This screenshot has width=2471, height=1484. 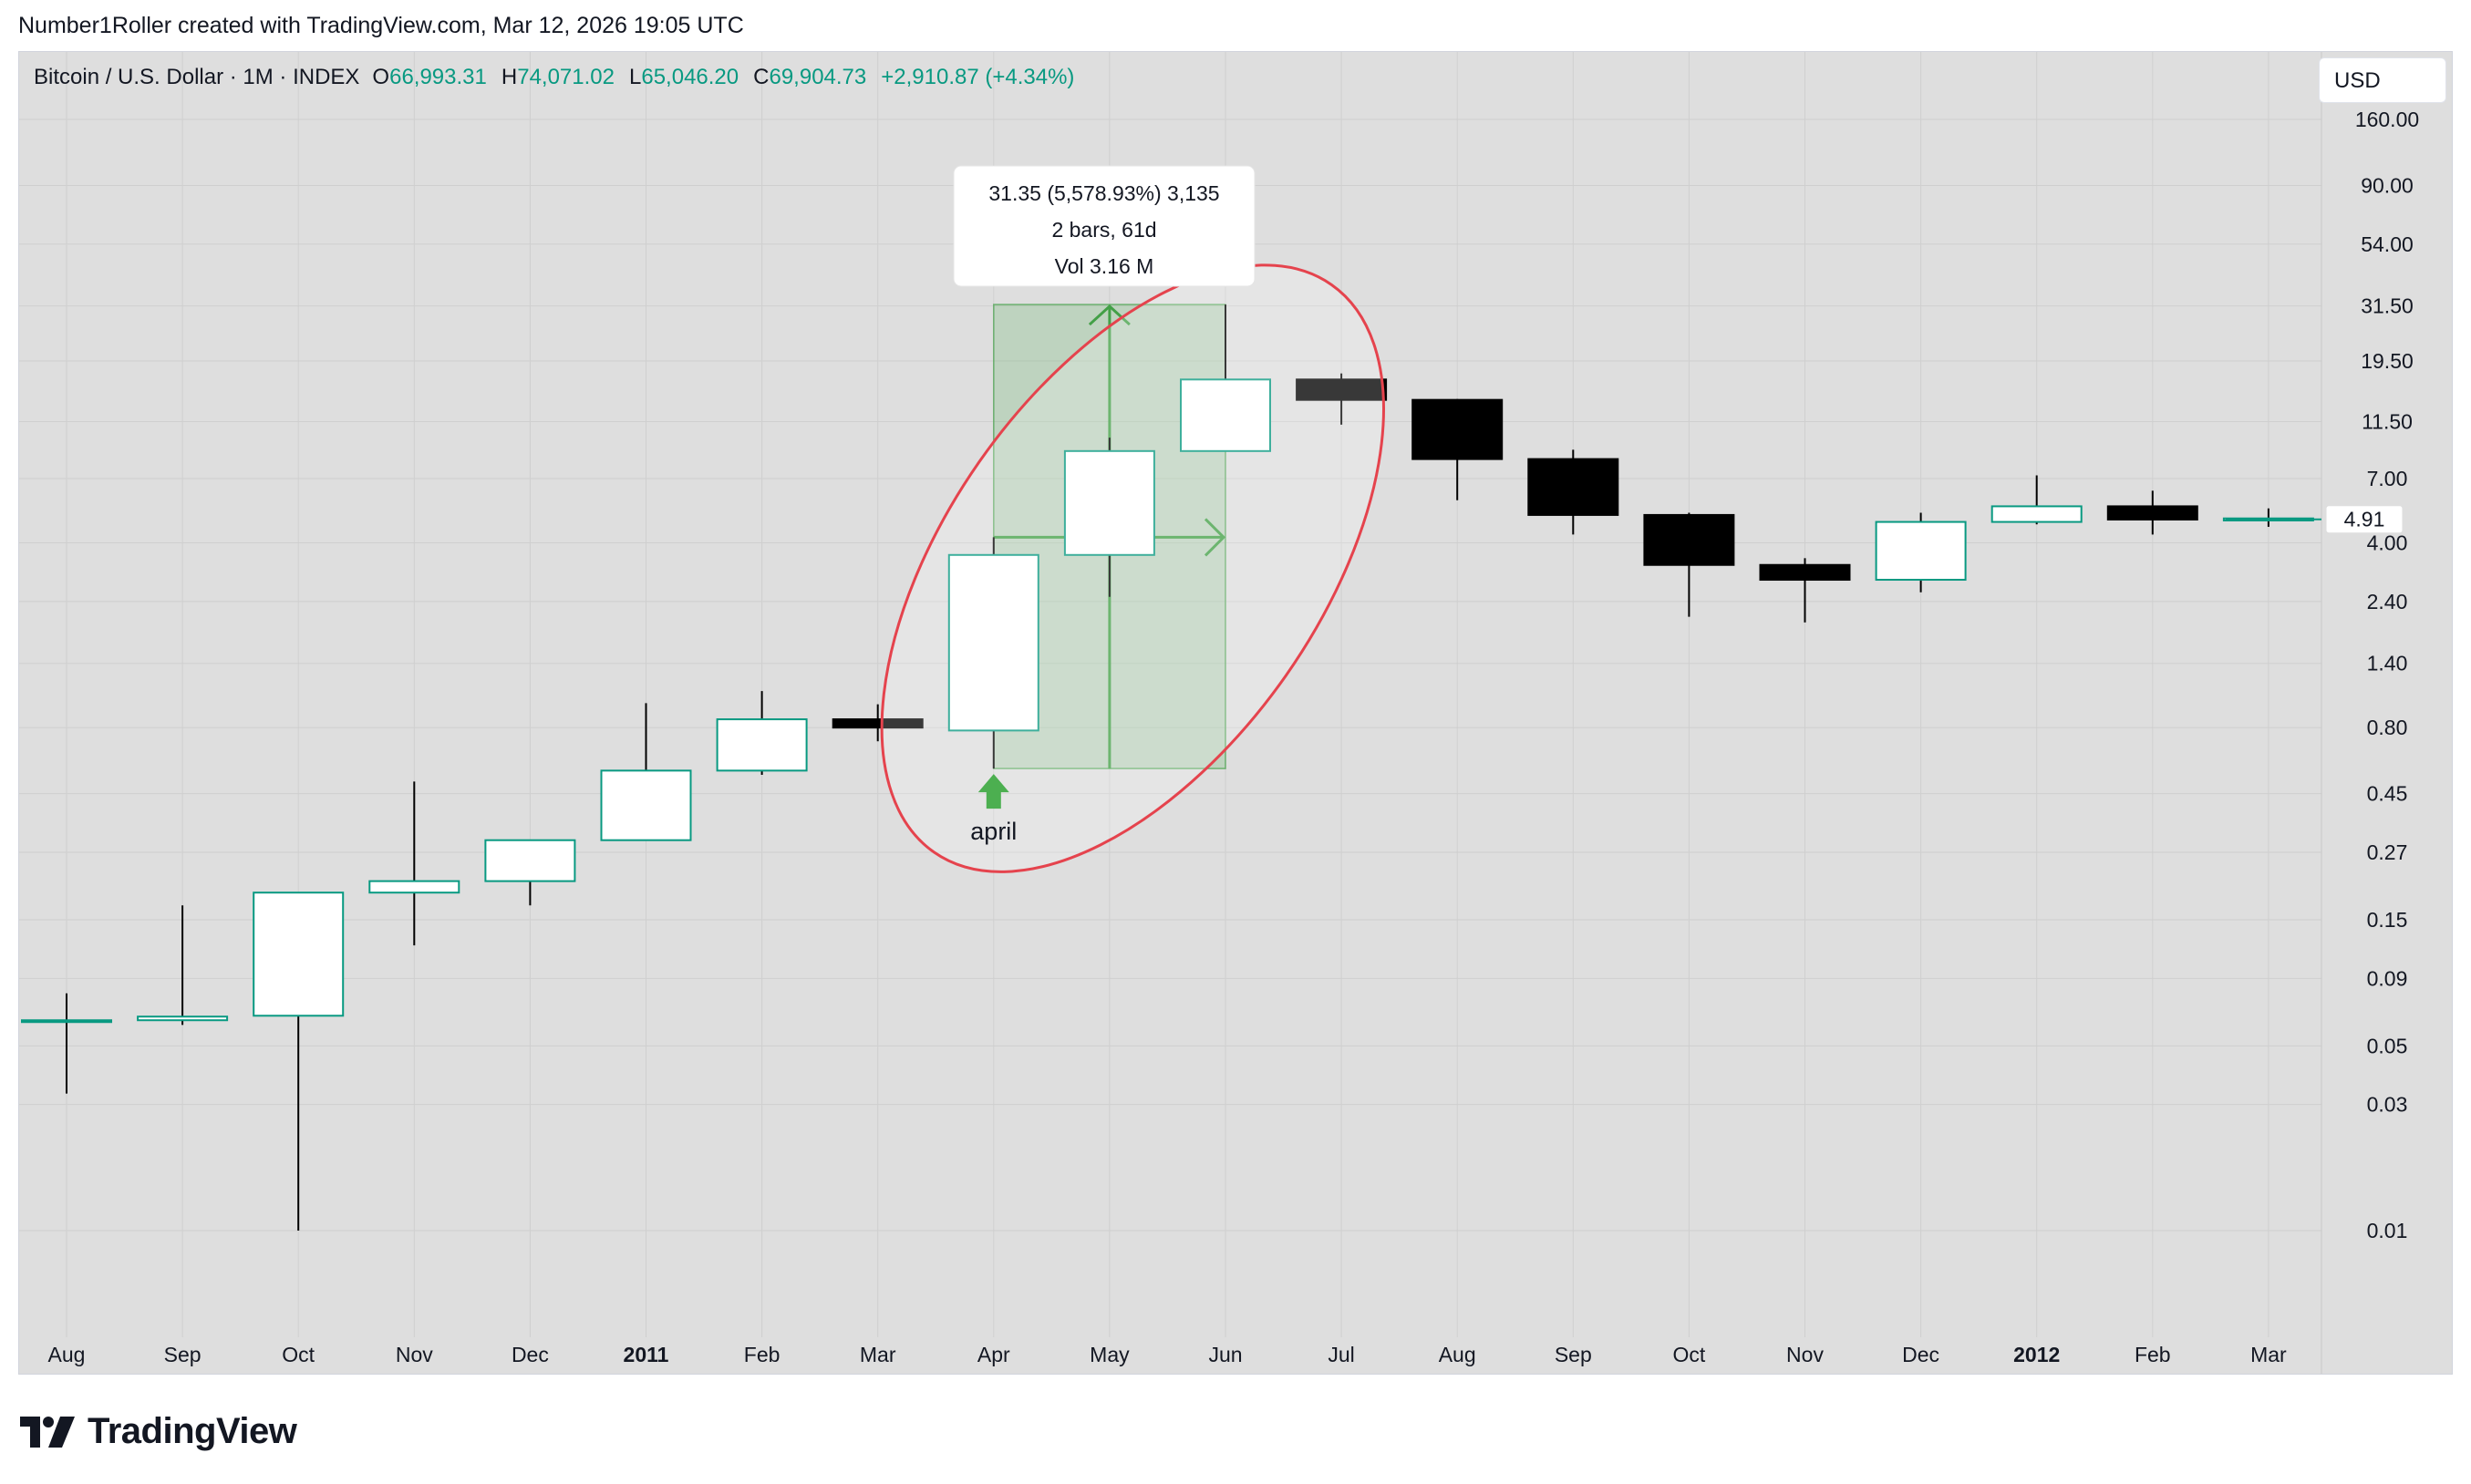 What do you see at coordinates (2387, 852) in the screenshot?
I see `price-tick-label: 0.27` at bounding box center [2387, 852].